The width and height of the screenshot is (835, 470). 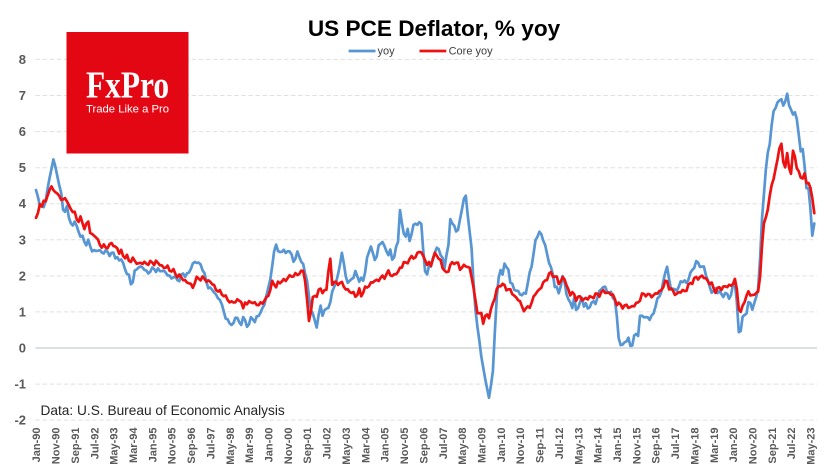 I want to click on svg-text: Jan-15, so click(x=618, y=445).